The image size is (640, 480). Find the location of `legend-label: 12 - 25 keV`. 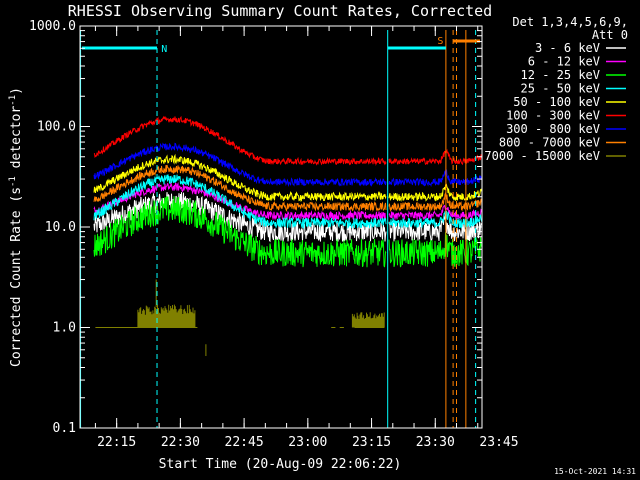

legend-label: 12 - 25 keV is located at coordinates (560, 75).